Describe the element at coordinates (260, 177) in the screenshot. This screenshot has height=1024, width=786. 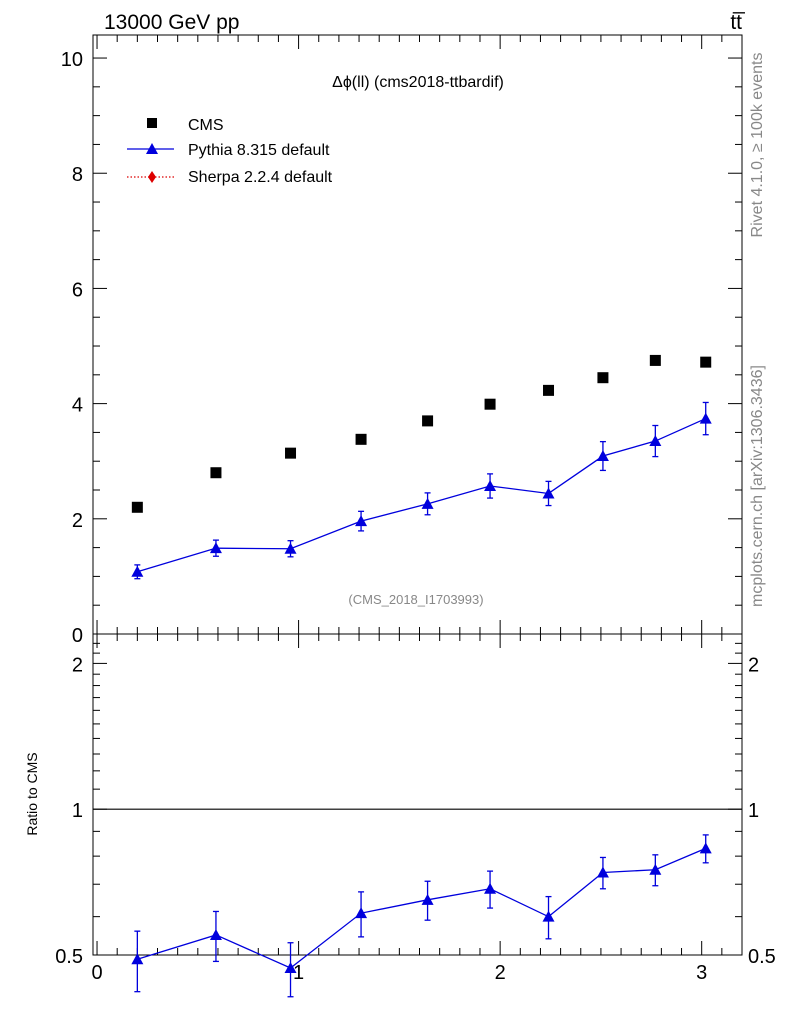
I see `legend-sherpa-label: Sherpa 2.2.4 default` at that location.